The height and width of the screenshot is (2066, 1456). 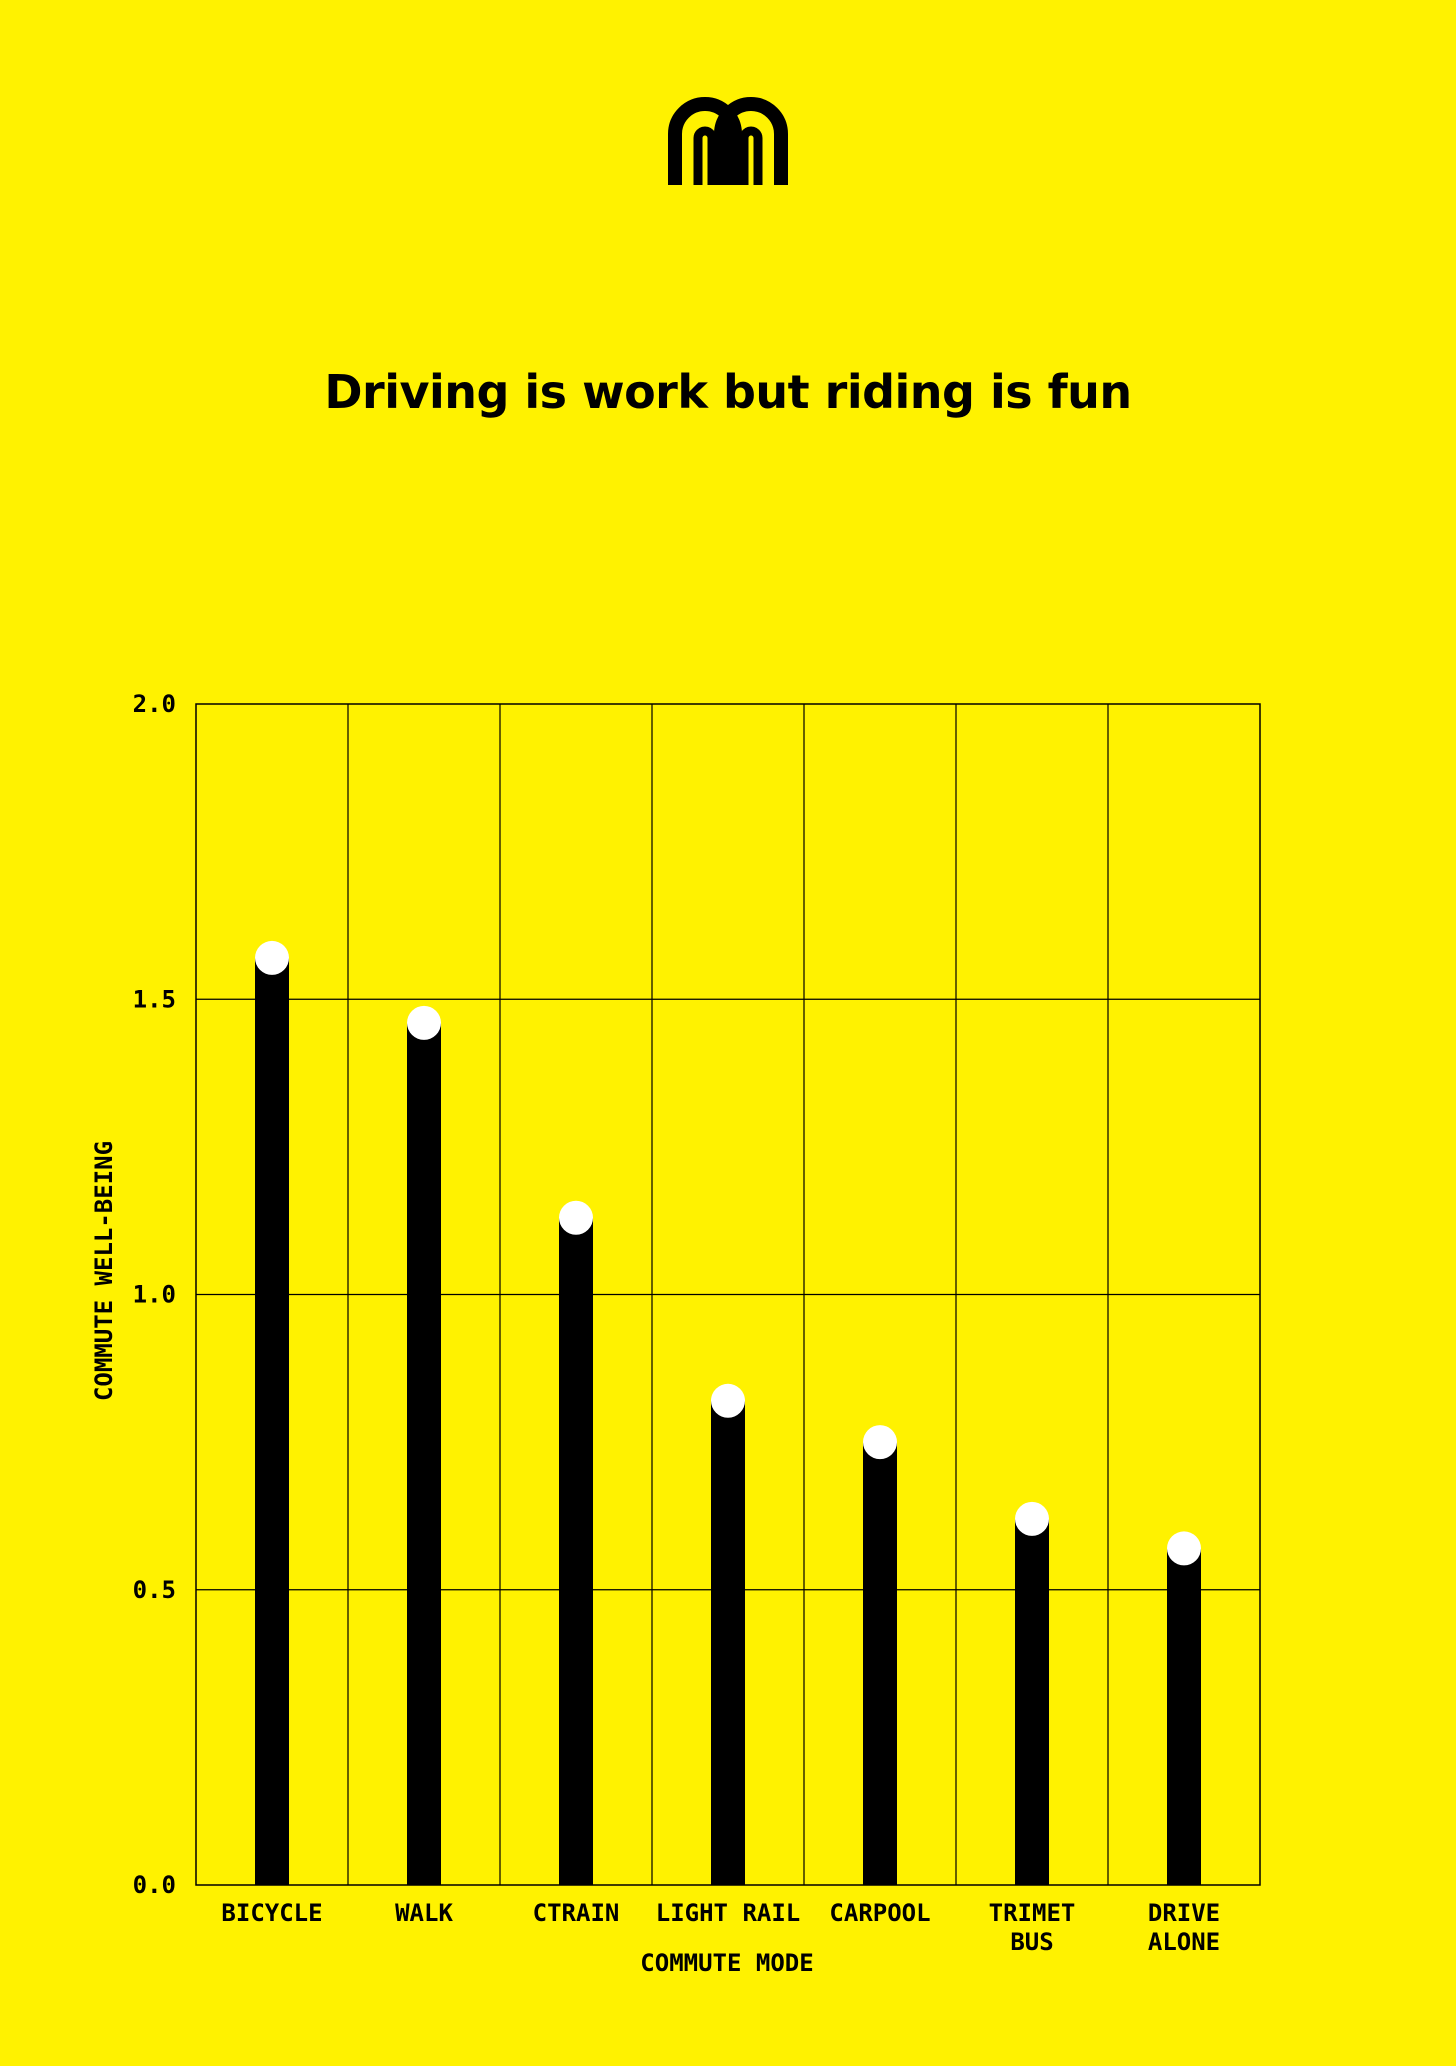 What do you see at coordinates (1031, 1942) in the screenshot?
I see `x-tick-label: BUS` at bounding box center [1031, 1942].